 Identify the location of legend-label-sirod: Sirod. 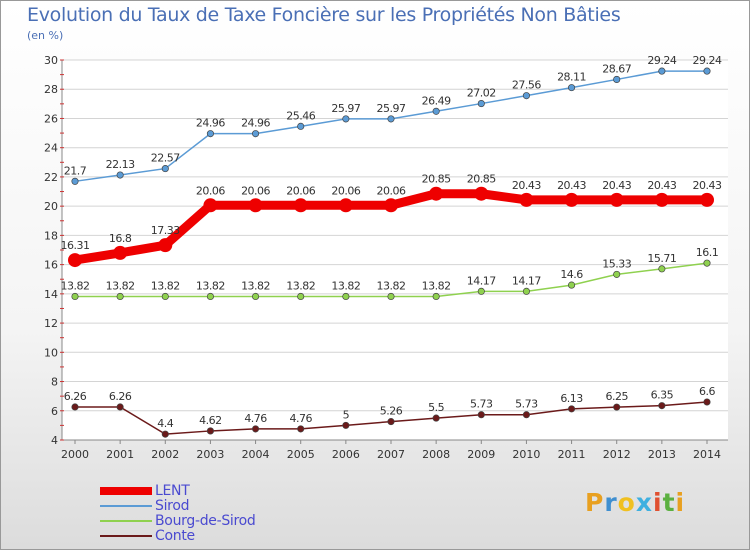
(172, 506).